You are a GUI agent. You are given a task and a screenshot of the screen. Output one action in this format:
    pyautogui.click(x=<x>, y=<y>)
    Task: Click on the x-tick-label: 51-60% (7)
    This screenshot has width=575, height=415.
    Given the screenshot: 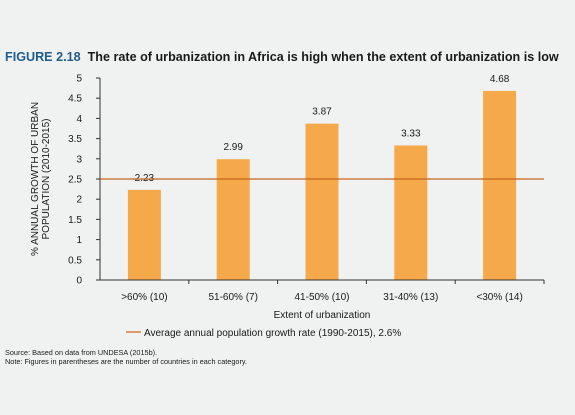 What is the action you would take?
    pyautogui.click(x=232, y=297)
    